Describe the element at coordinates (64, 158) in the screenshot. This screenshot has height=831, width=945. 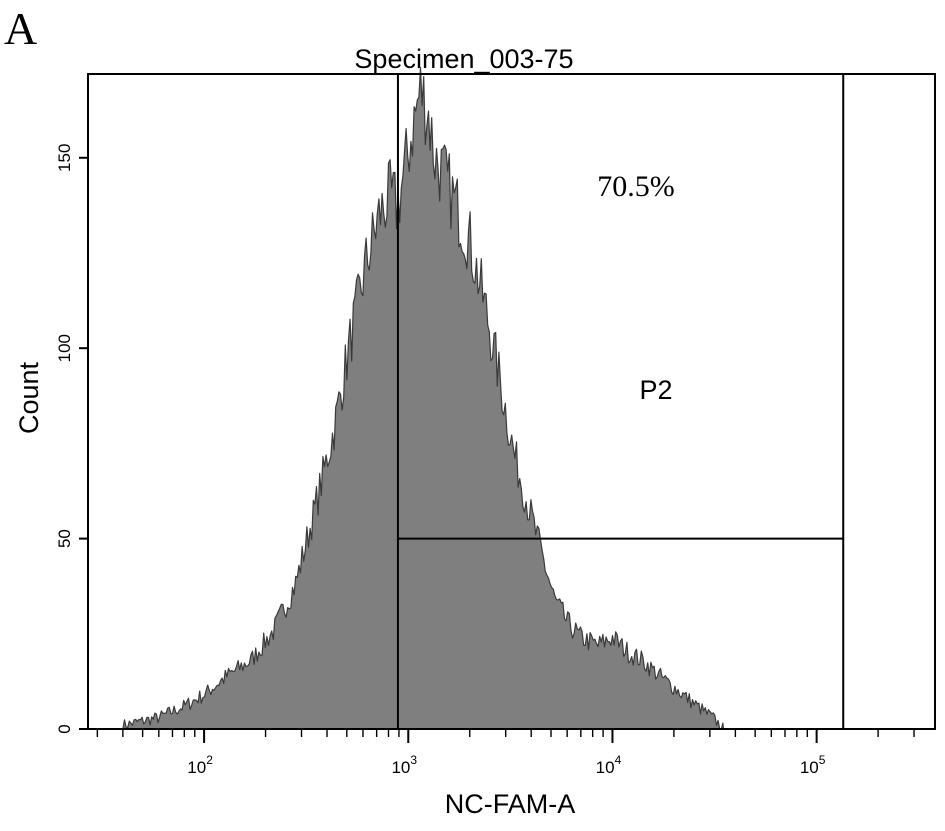
I see `y-tick-label: 150` at that location.